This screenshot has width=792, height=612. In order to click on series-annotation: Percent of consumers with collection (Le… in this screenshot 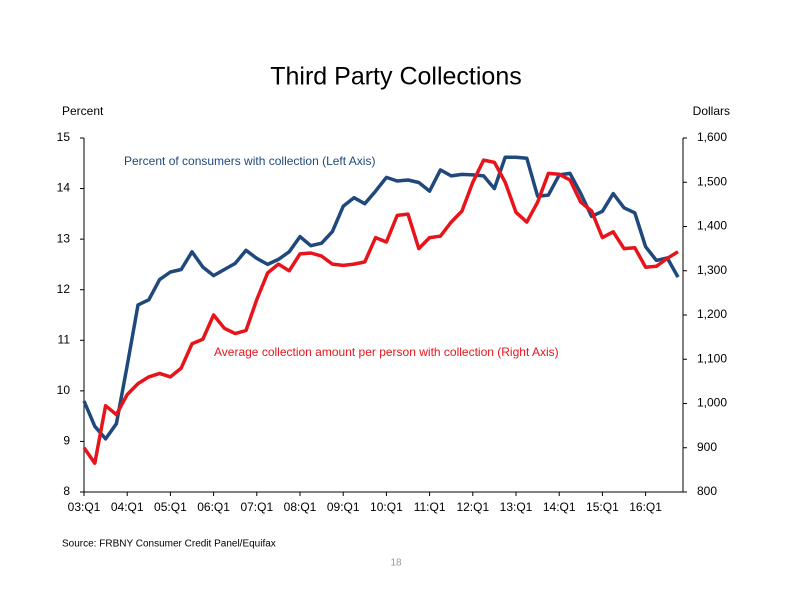, I will do `click(249, 161)`.